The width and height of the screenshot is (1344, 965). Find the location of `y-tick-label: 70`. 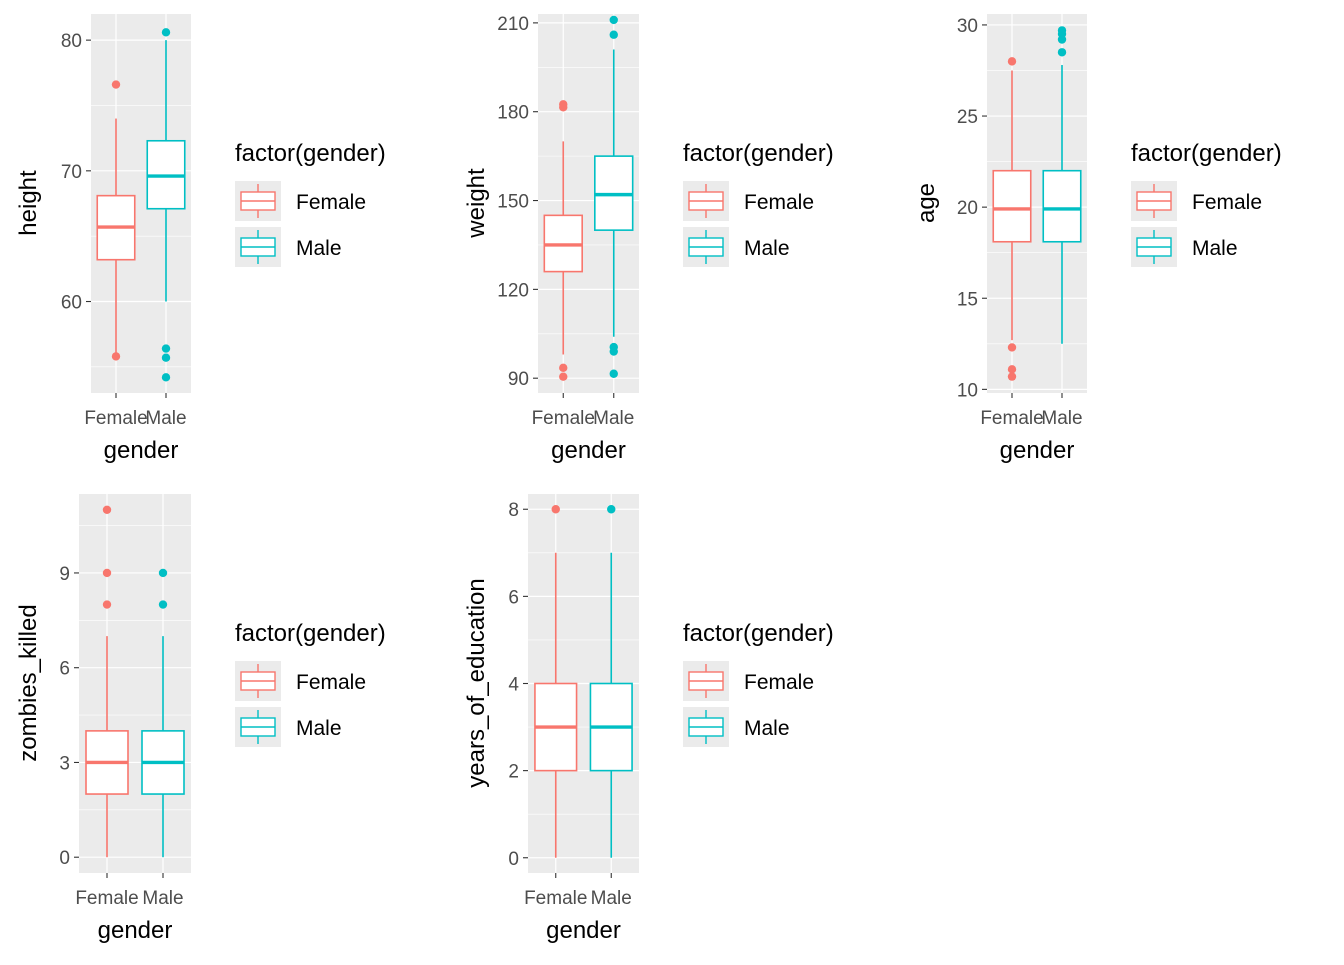

y-tick-label: 70 is located at coordinates (71, 172).